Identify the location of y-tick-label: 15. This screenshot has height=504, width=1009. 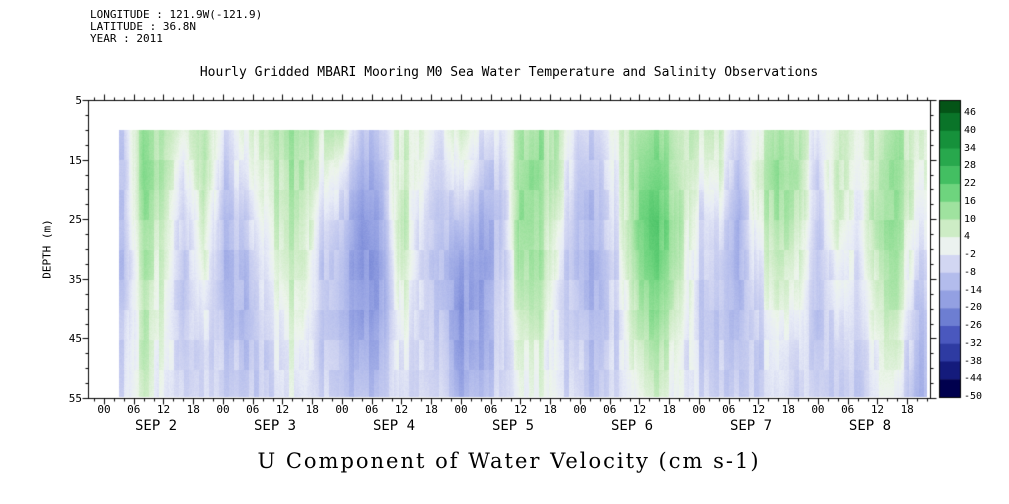
(75, 160).